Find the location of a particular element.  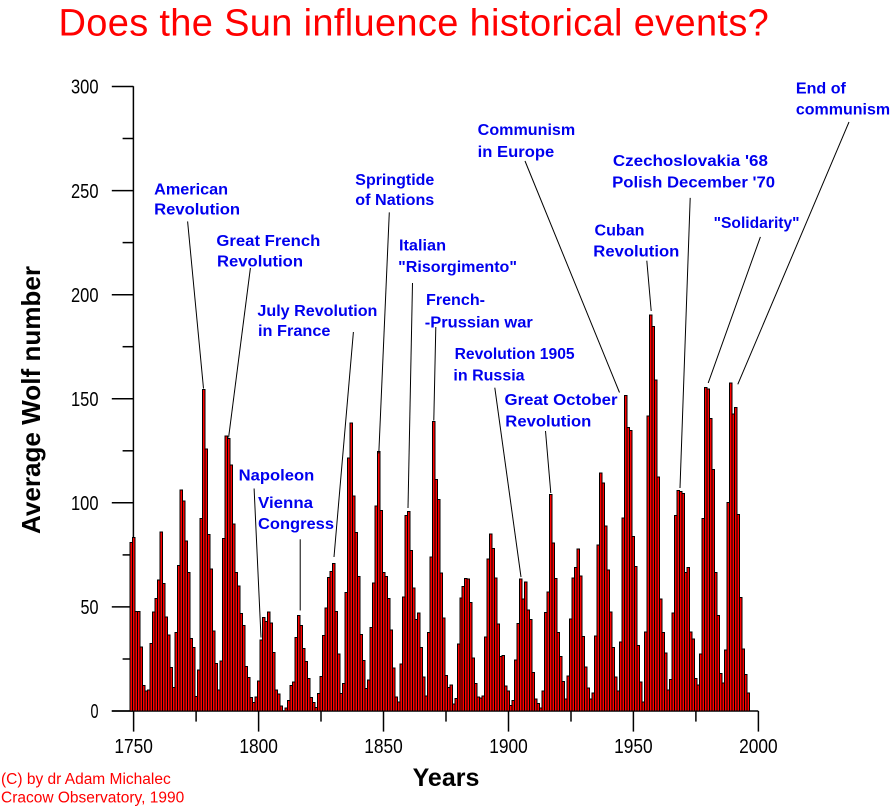

svg-text: July Revolution is located at coordinates (317, 311).